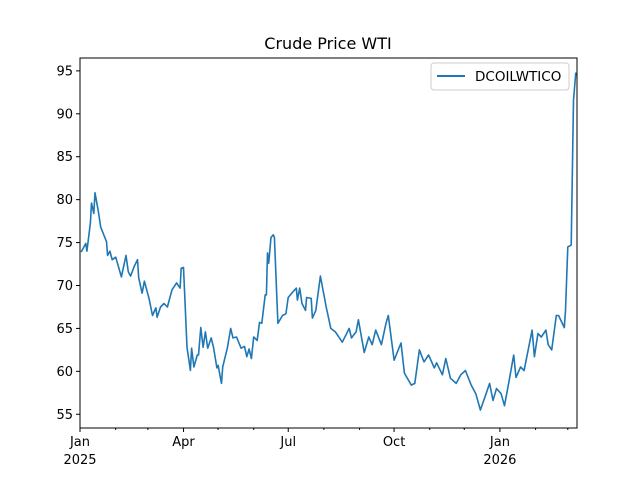  I want to click on y-tick-label: 95, so click(64, 71).